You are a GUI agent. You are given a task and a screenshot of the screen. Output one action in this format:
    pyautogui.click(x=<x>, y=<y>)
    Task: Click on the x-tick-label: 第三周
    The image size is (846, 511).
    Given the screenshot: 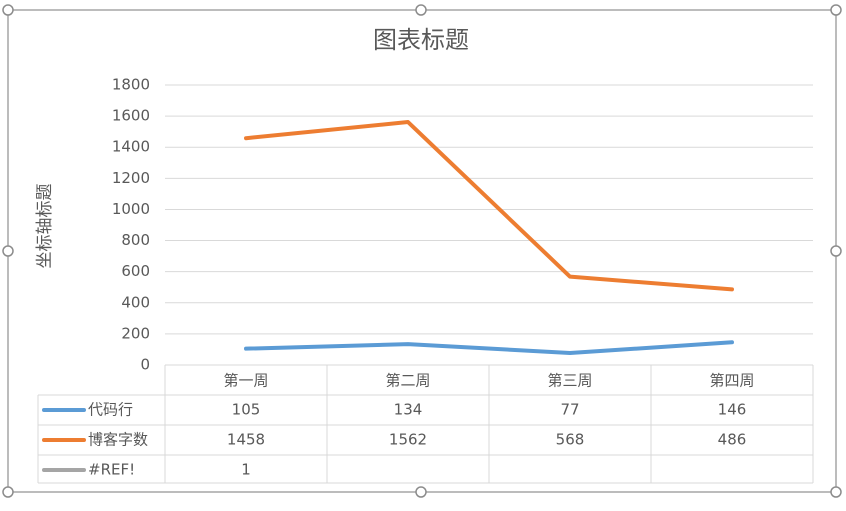 What is the action you would take?
    pyautogui.click(x=569, y=381)
    